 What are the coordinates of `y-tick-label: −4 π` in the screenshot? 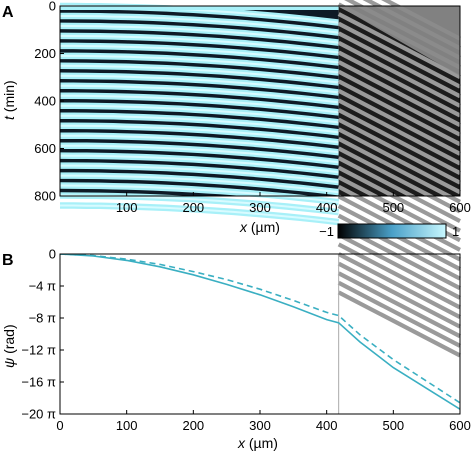 It's located at (42, 286).